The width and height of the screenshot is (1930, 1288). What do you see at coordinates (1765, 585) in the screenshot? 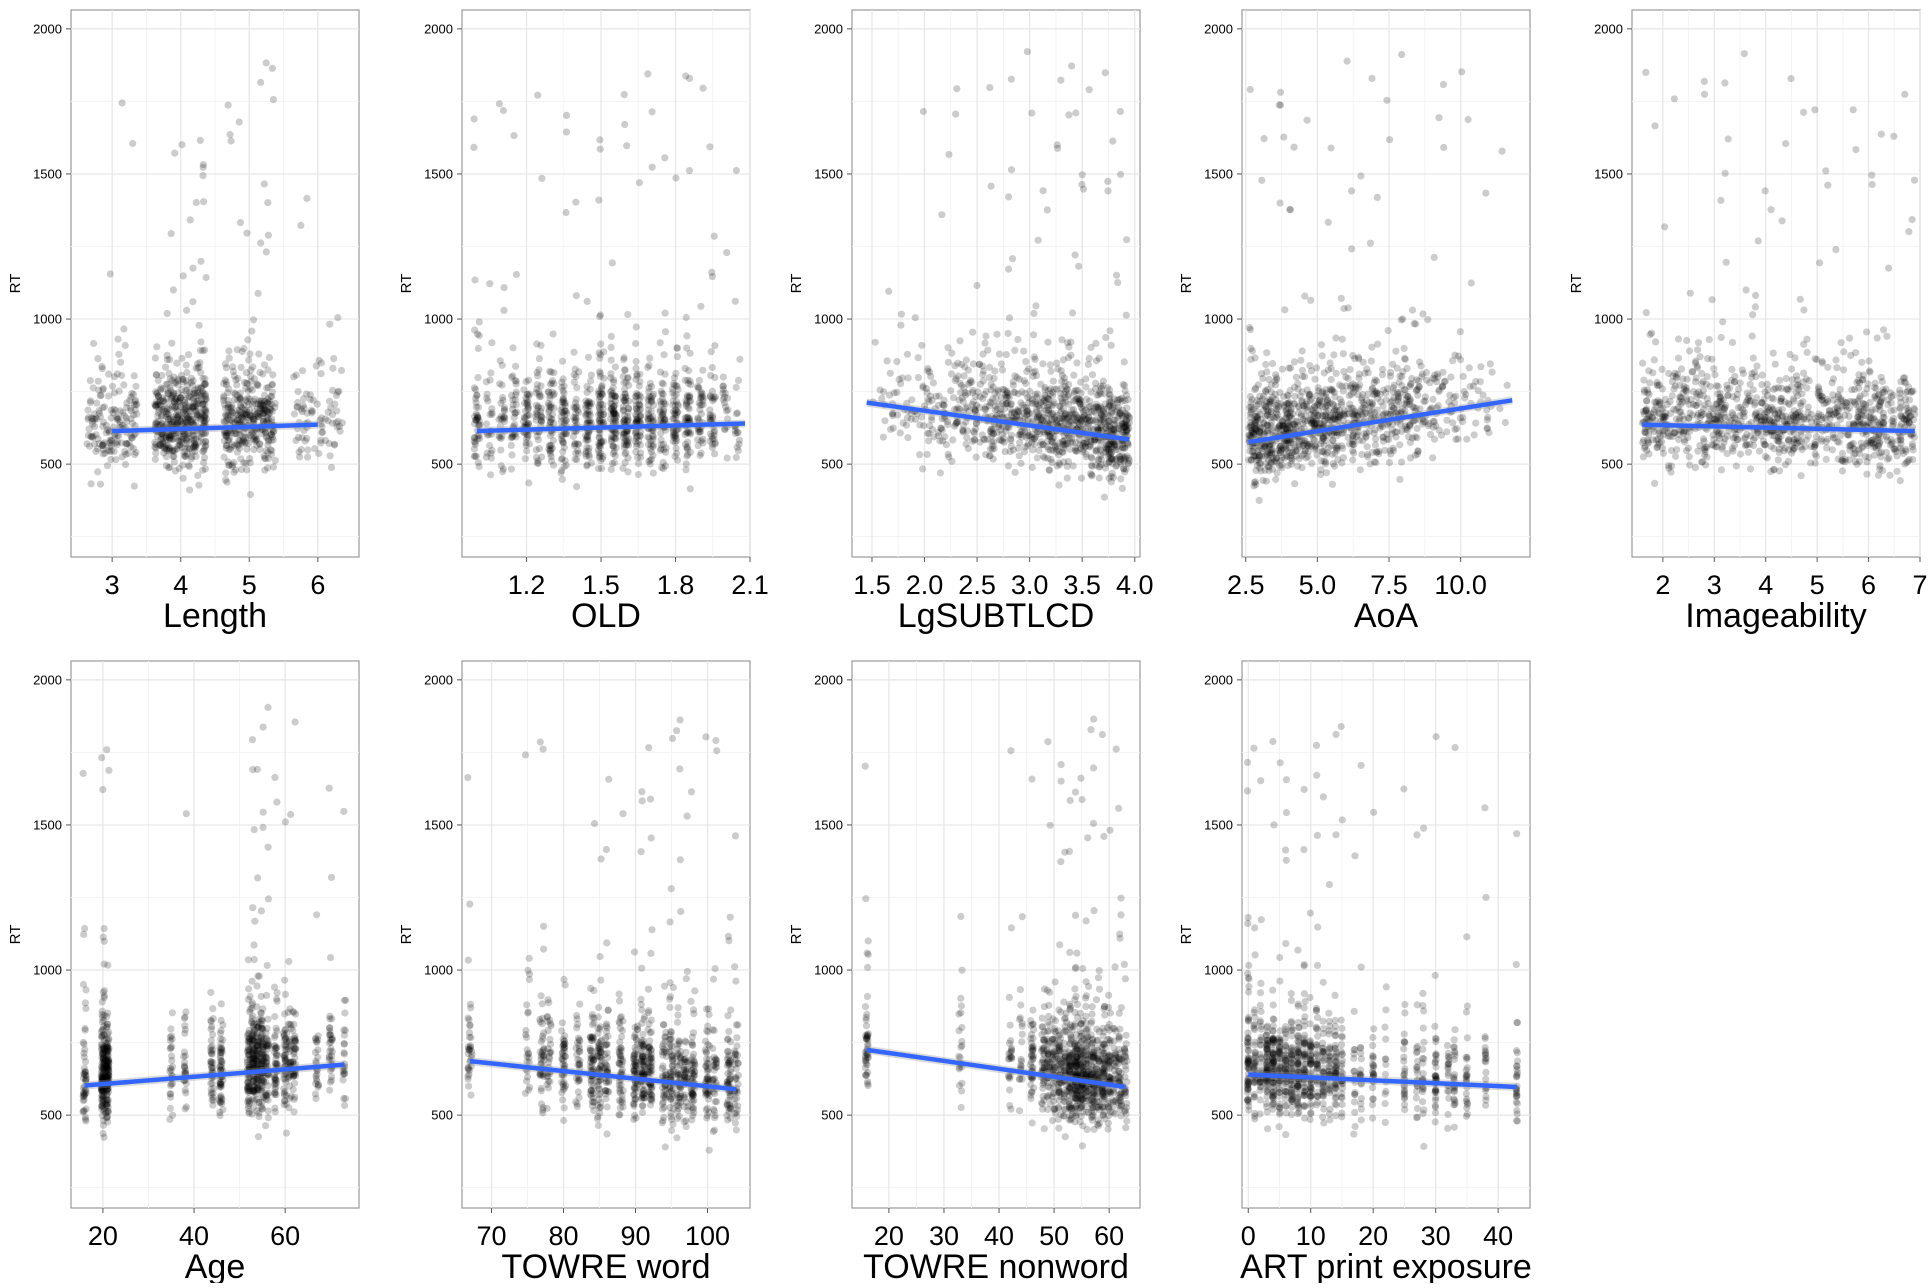
I see `x-tick-label: 4` at bounding box center [1765, 585].